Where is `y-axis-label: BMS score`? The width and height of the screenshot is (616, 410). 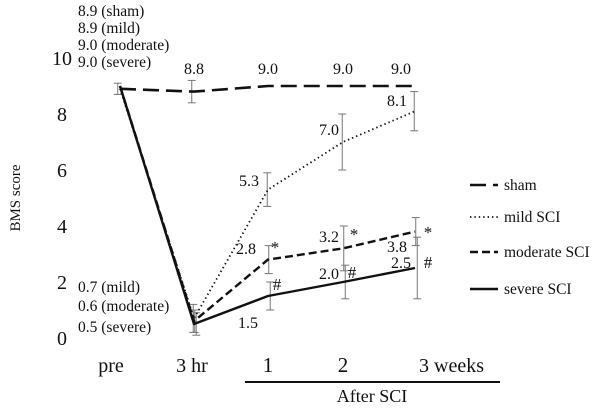
y-axis-label: BMS score is located at coordinates (16, 197).